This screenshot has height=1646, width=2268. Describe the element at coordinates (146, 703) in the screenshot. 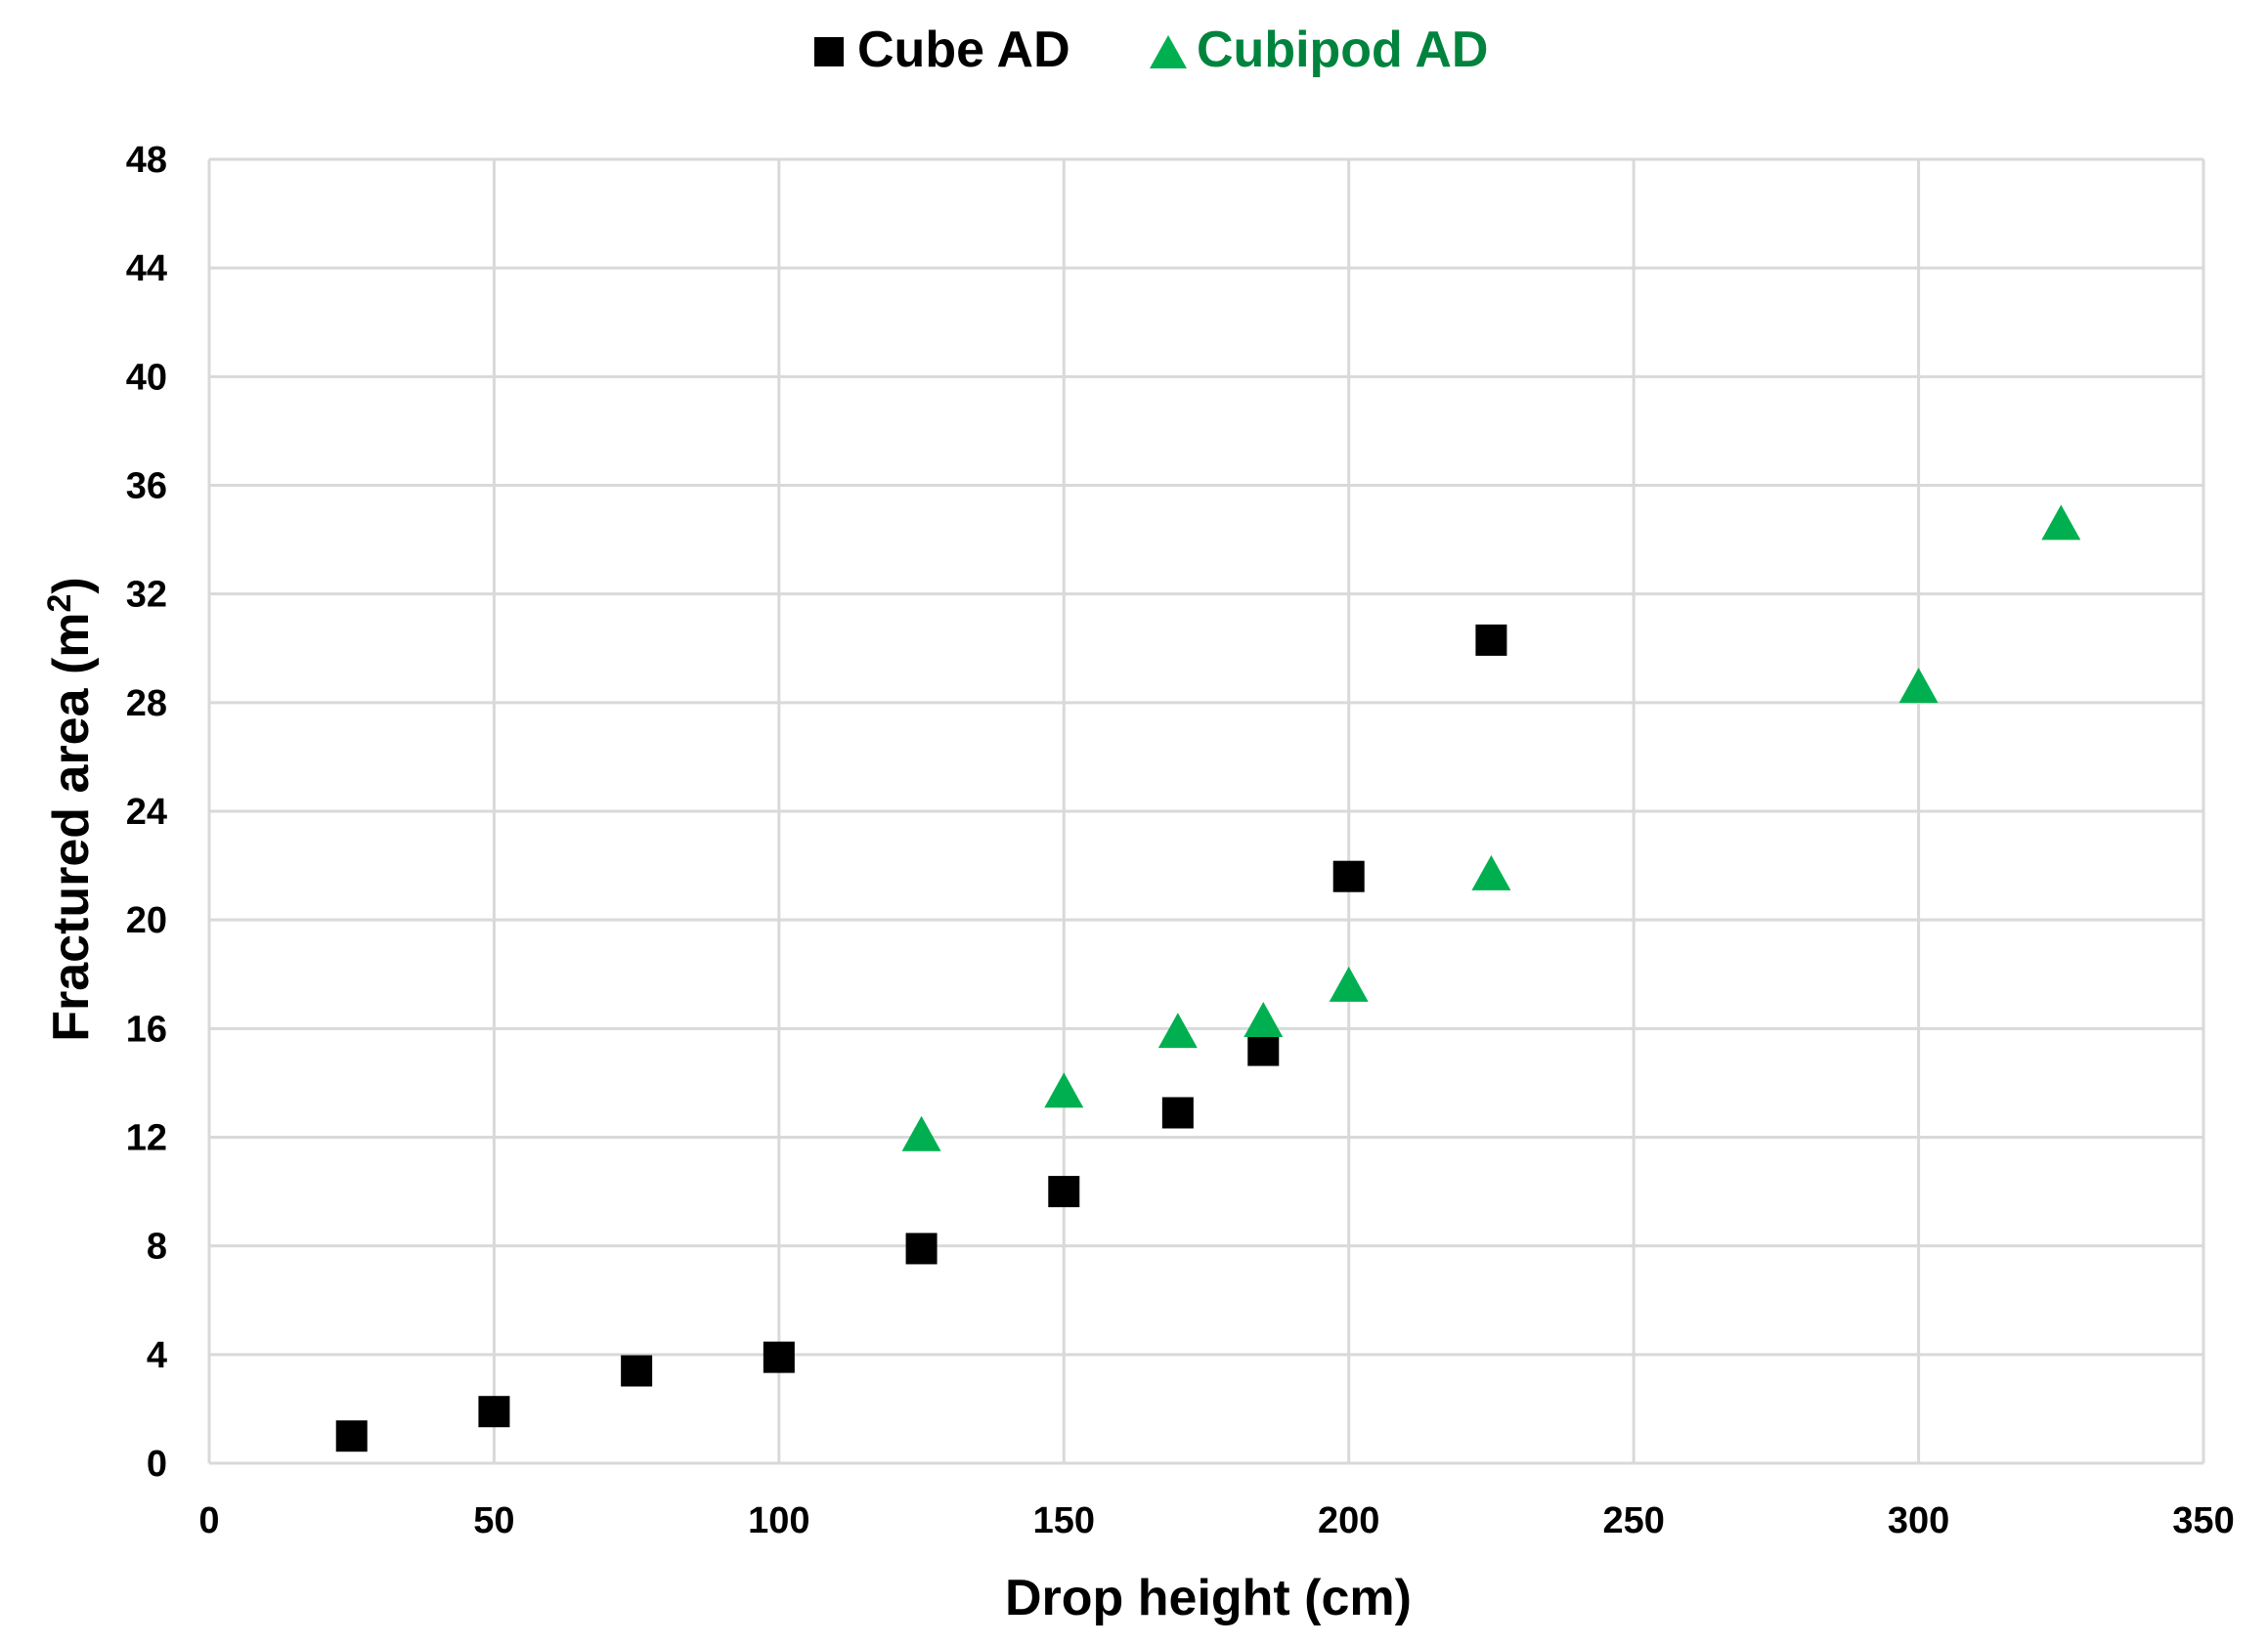

I see `y-tick-label: 28` at that location.